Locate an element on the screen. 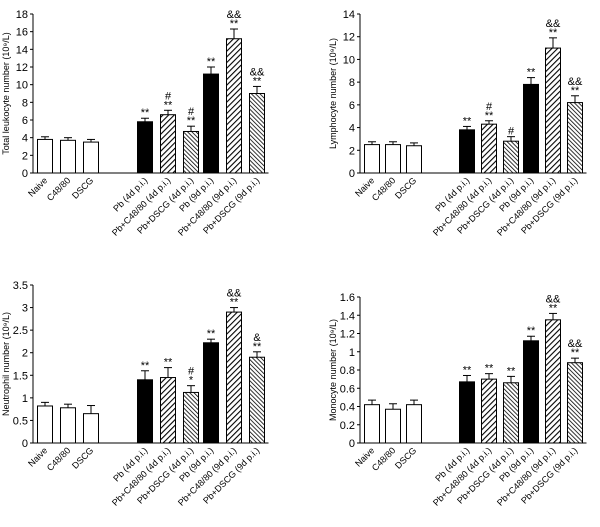 The height and width of the screenshot is (527, 600). y-tick-label: 6 is located at coordinates (352, 106).